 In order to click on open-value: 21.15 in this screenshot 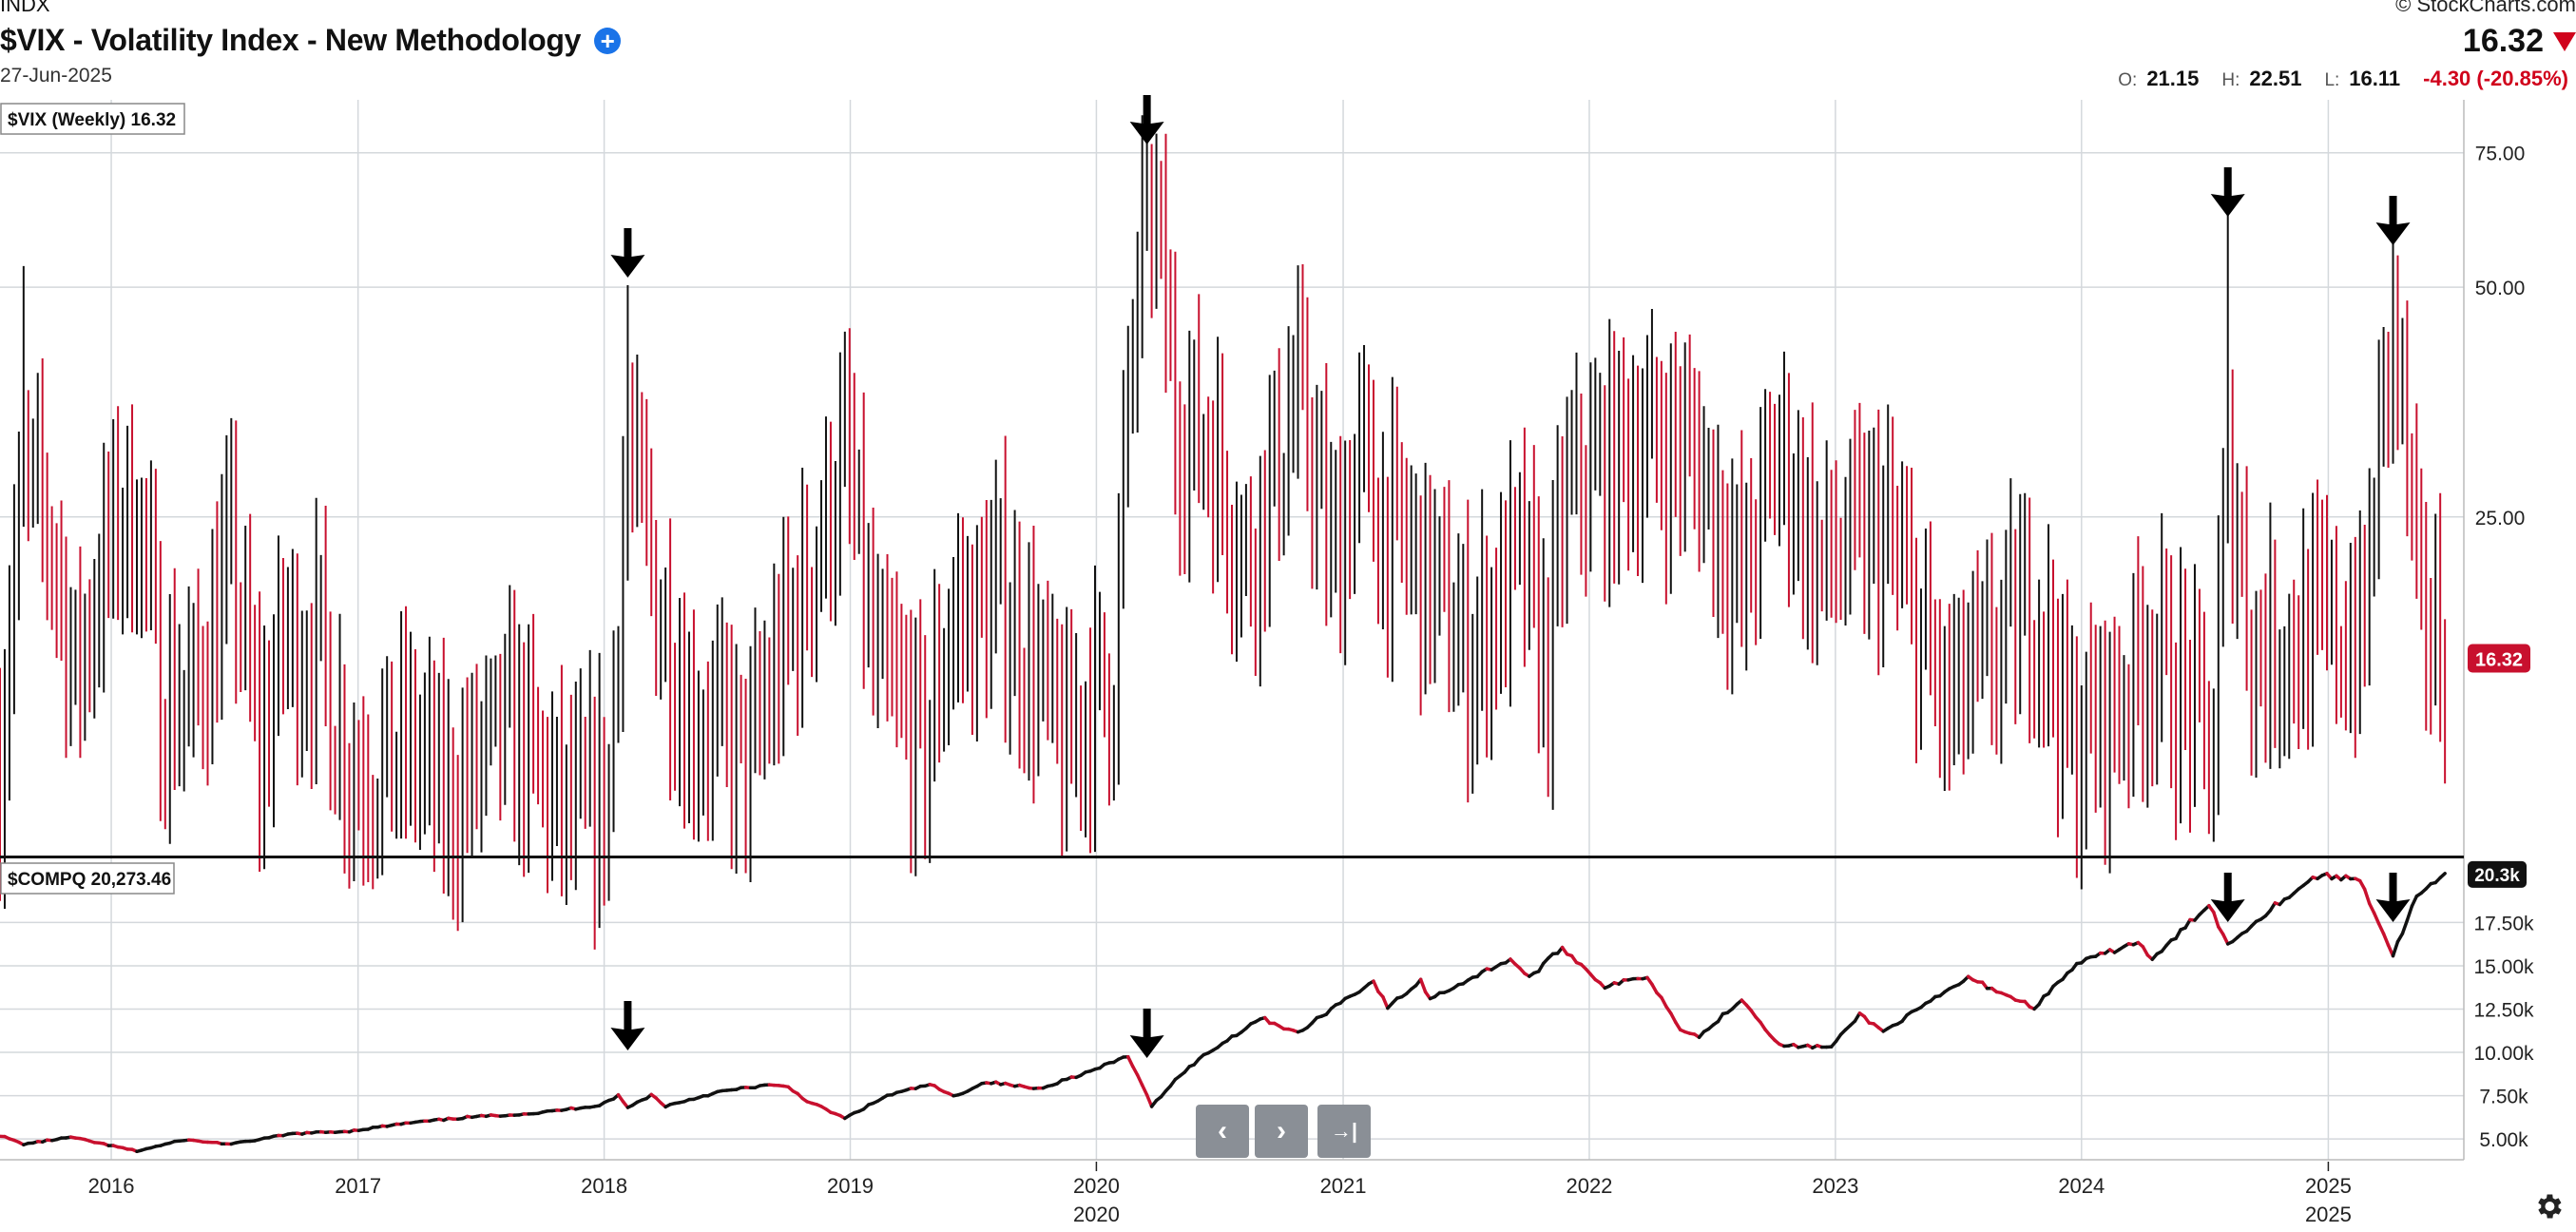, I will do `click(2173, 78)`.